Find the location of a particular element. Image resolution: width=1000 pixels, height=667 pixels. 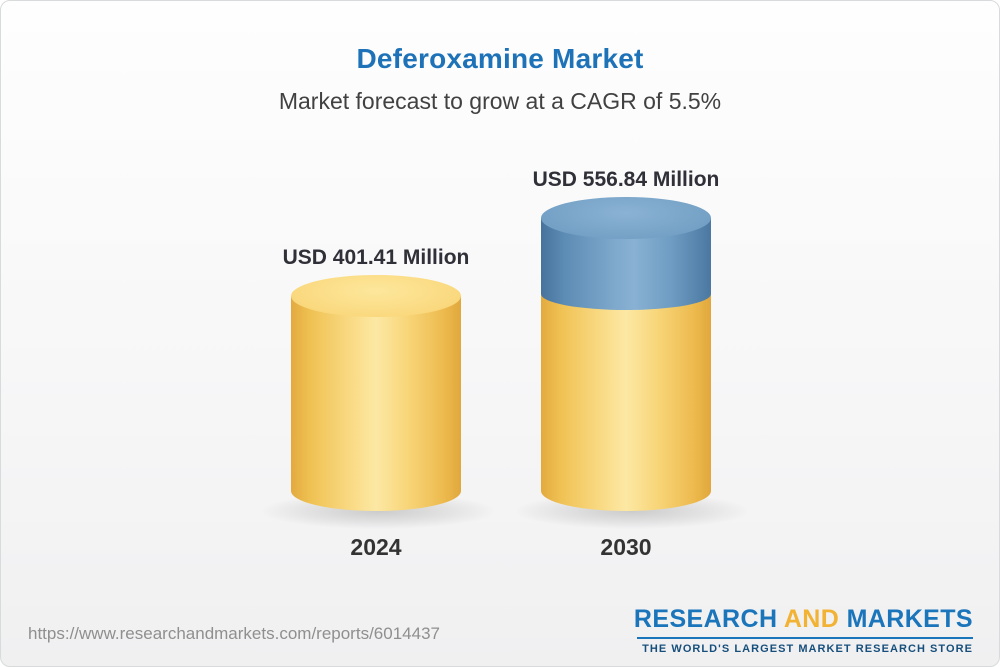

category-label-2030: 2030 is located at coordinates (626, 547).